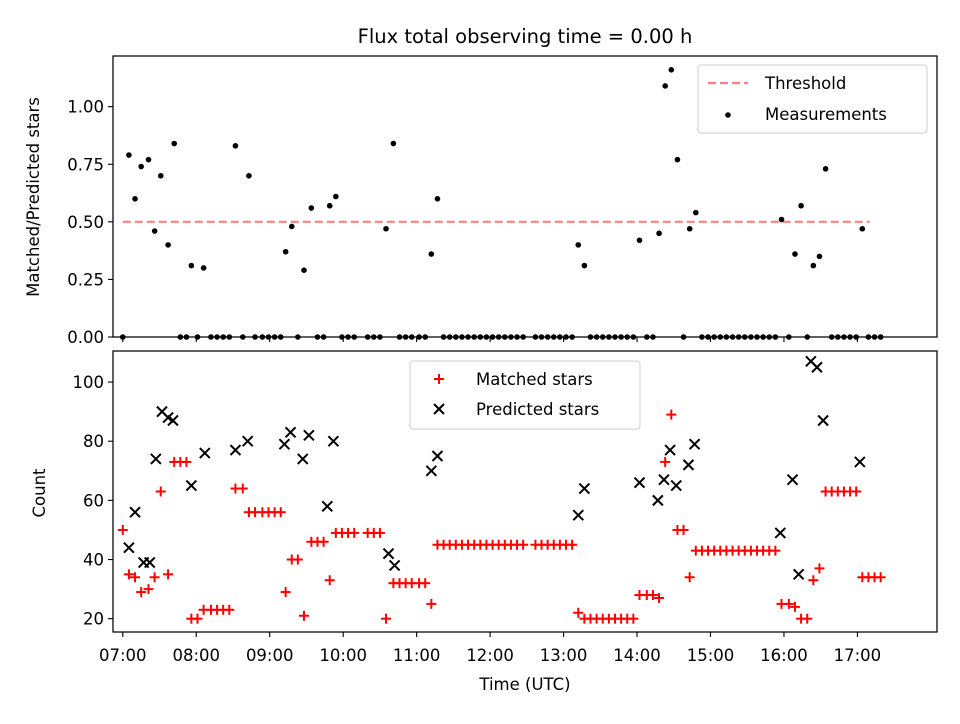  What do you see at coordinates (85, 337) in the screenshot?
I see `top-y-tick-label: 0.00` at bounding box center [85, 337].